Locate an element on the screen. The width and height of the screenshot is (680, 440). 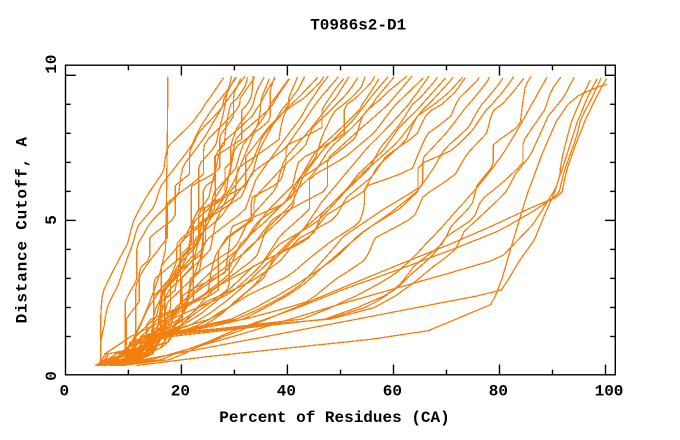
svg-text: 40 is located at coordinates (286, 391).